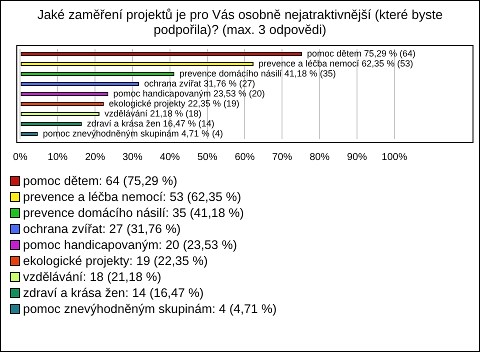  Describe the element at coordinates (58, 157) in the screenshot. I see `x-tick-label: 10%` at that location.